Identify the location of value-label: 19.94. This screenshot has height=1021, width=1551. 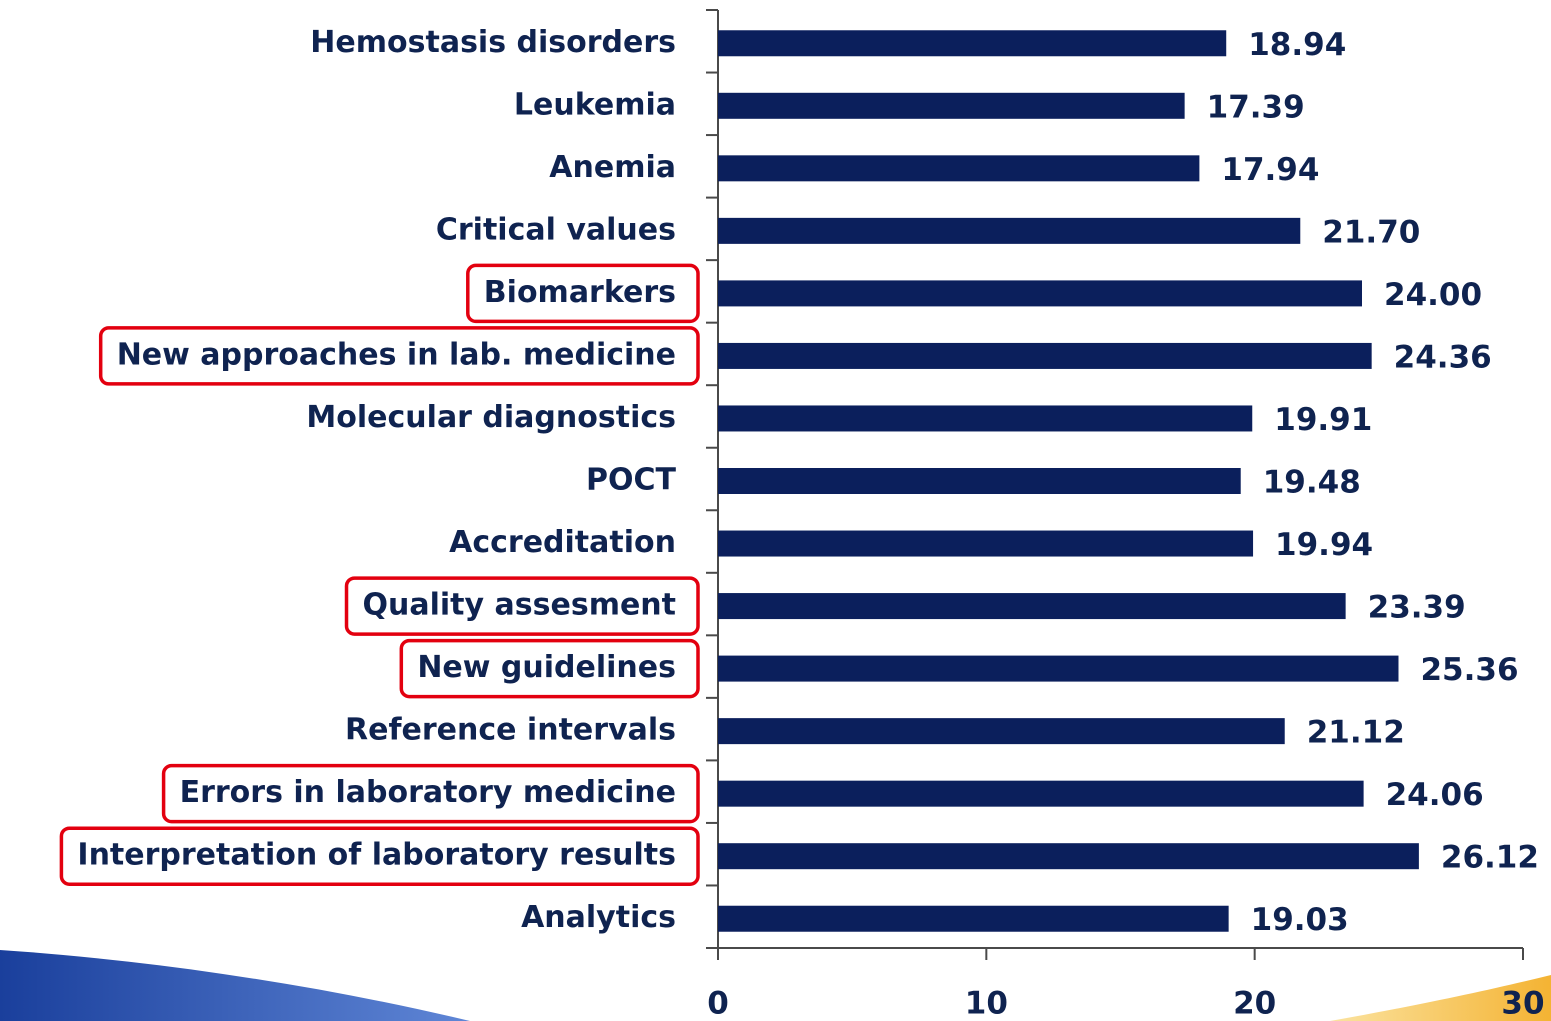
(1324, 545).